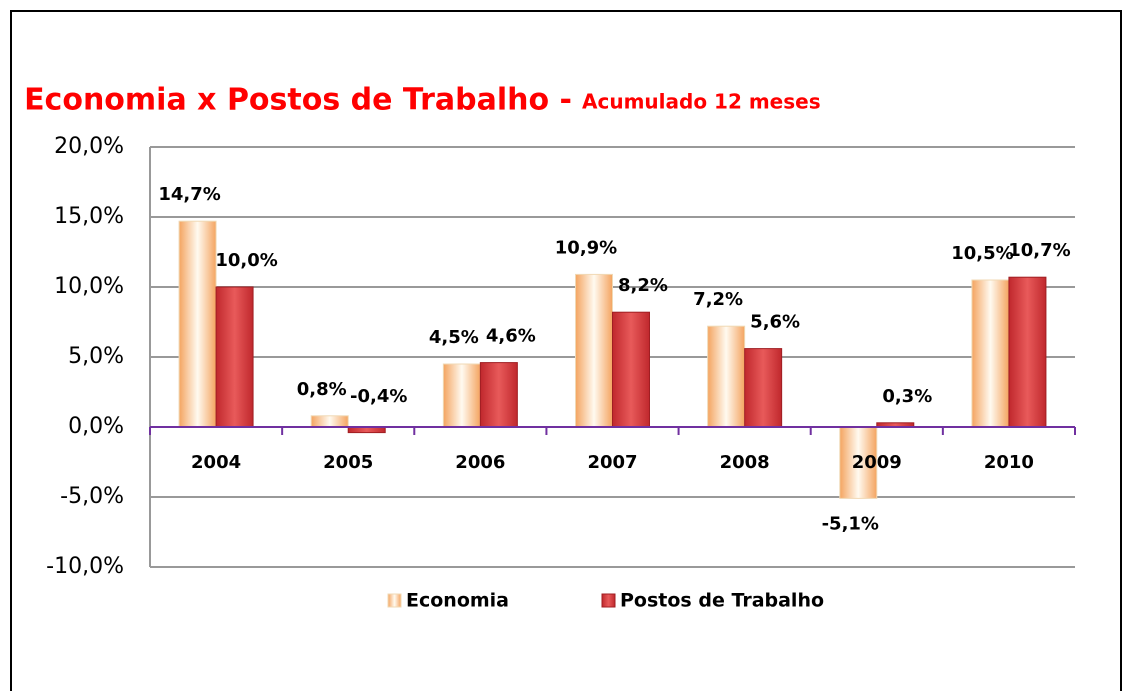 This screenshot has height=695, width=1132. Describe the element at coordinates (643, 285) in the screenshot. I see `data-label: 8,2%` at that location.